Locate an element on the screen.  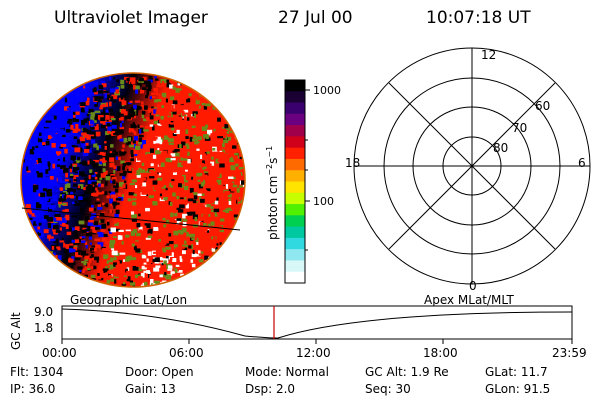
color-bar is located at coordinates (297, 181).